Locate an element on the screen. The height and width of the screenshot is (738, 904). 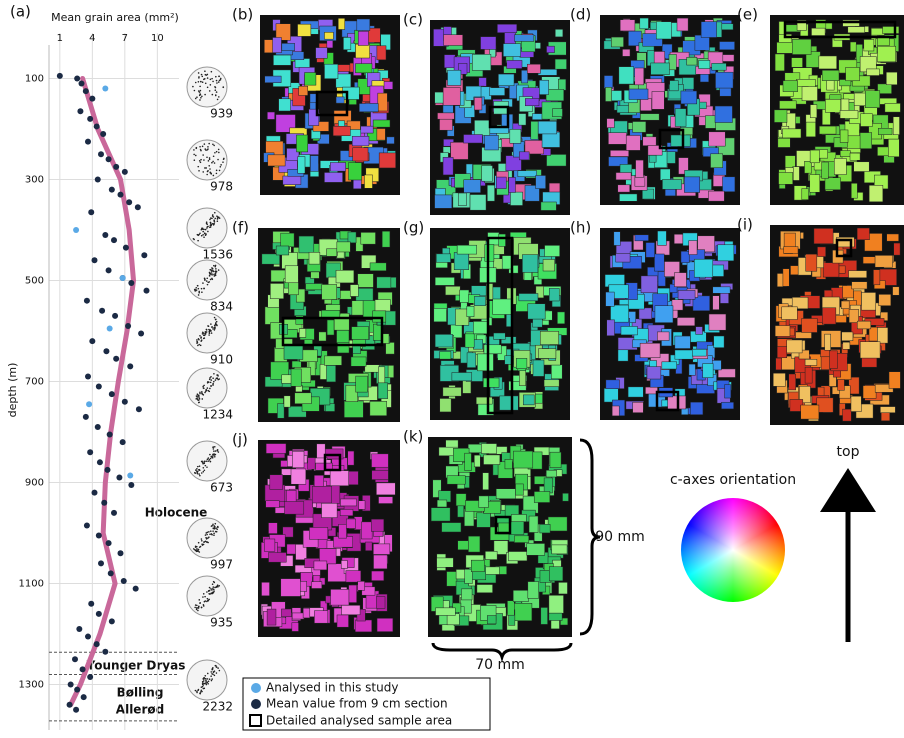
zone-label: Holocene is located at coordinates (176, 513).